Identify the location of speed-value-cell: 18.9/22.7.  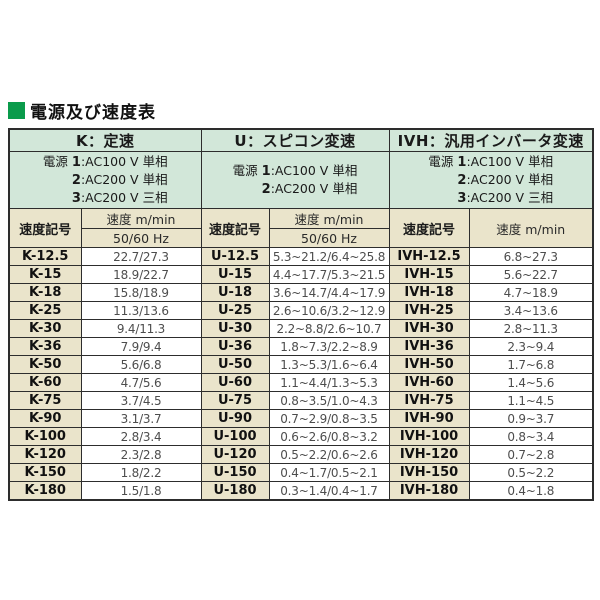
(141, 274).